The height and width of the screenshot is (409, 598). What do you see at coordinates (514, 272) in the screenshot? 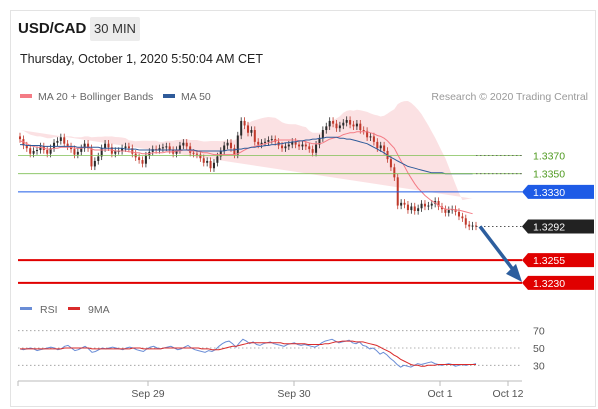
I see `forecast-arrow-head` at bounding box center [514, 272].